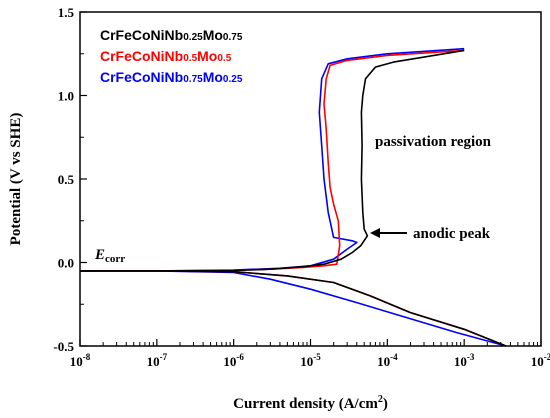 The width and height of the screenshot is (550, 418). Describe the element at coordinates (115, 259) in the screenshot. I see `ecorr-subscript: corr` at that location.